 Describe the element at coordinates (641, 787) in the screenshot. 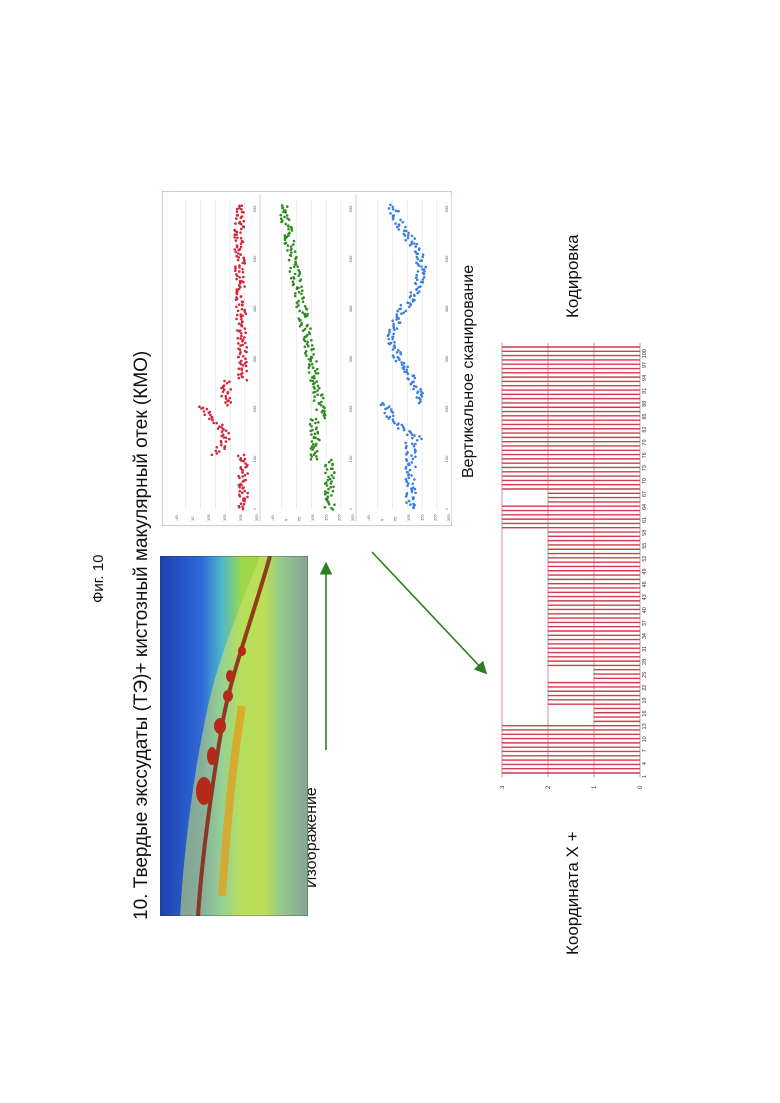

I see `y-tick-label: 0` at that location.